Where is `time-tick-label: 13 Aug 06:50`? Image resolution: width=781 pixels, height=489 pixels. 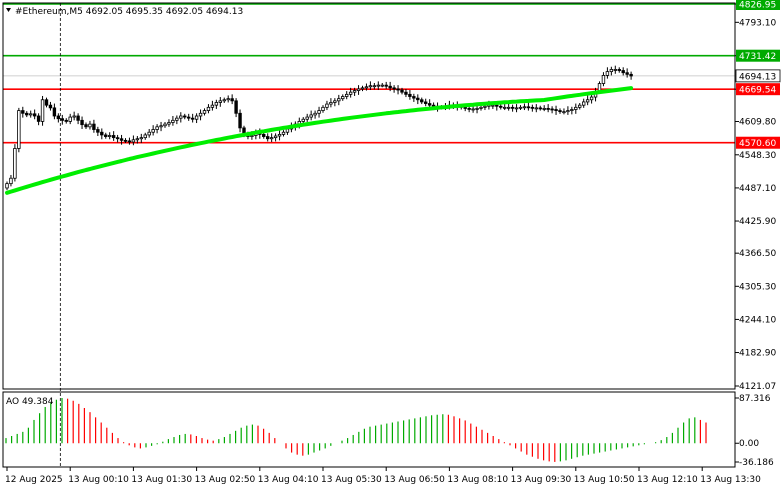
time-tick-label: 13 Aug 06:50 is located at coordinates (414, 480).